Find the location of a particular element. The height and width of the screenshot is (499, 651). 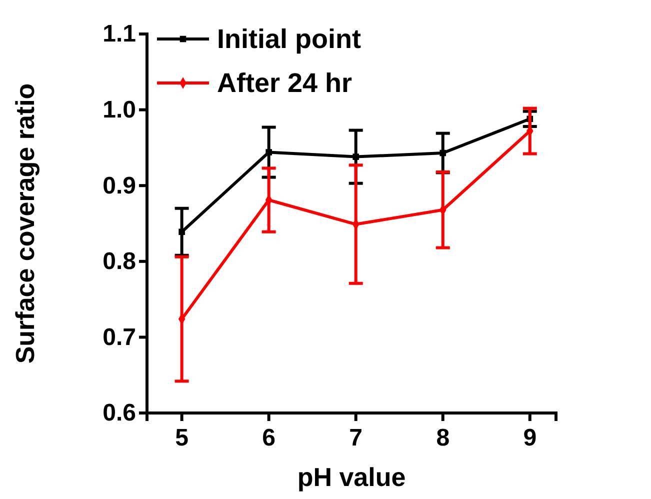

x-tick-label: 5 is located at coordinates (181, 438).